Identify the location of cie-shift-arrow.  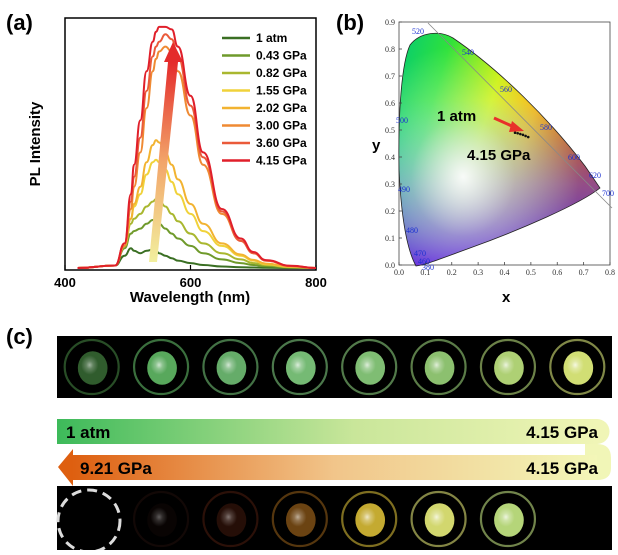
(508, 124).